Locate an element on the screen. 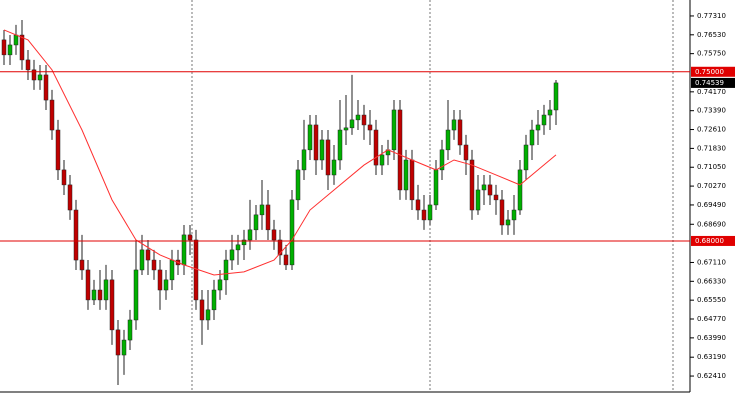 This screenshot has width=735, height=400. last-price-box is located at coordinates (713, 82).